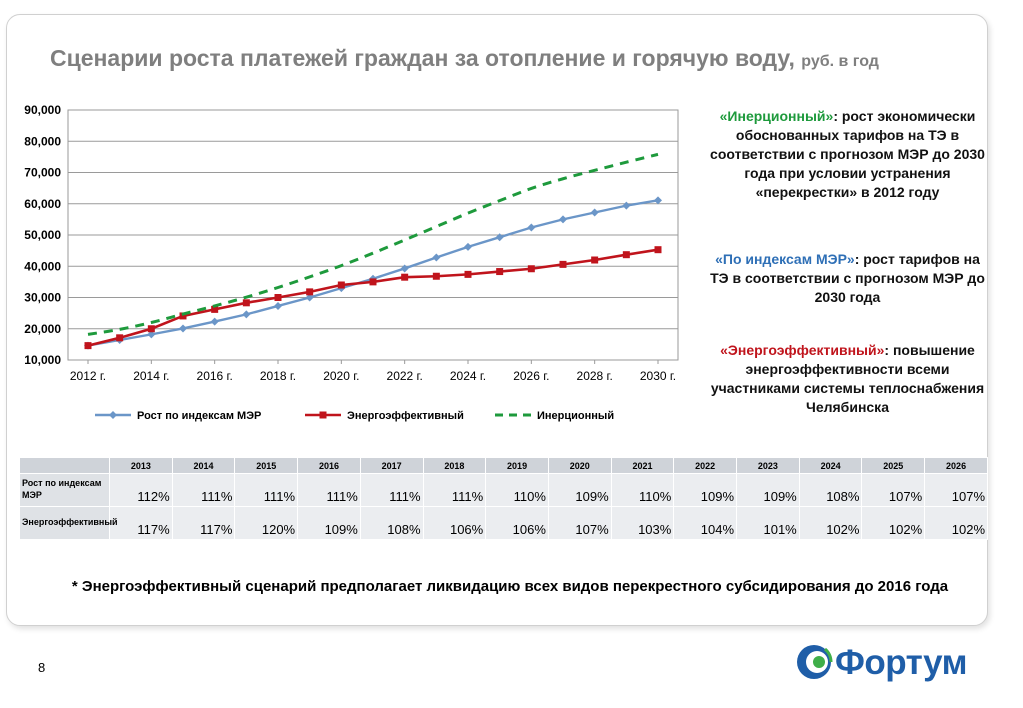  I want to click on y-tick-label: 40,000, so click(42, 266).